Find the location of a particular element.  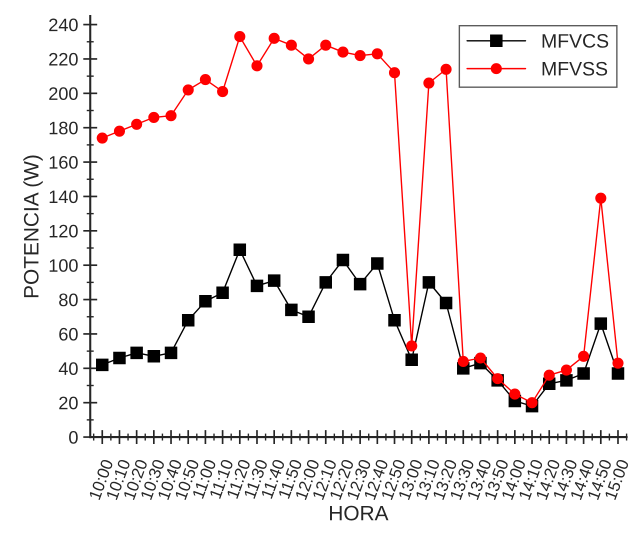

y-tick-label: 200 is located at coordinates (63, 93).